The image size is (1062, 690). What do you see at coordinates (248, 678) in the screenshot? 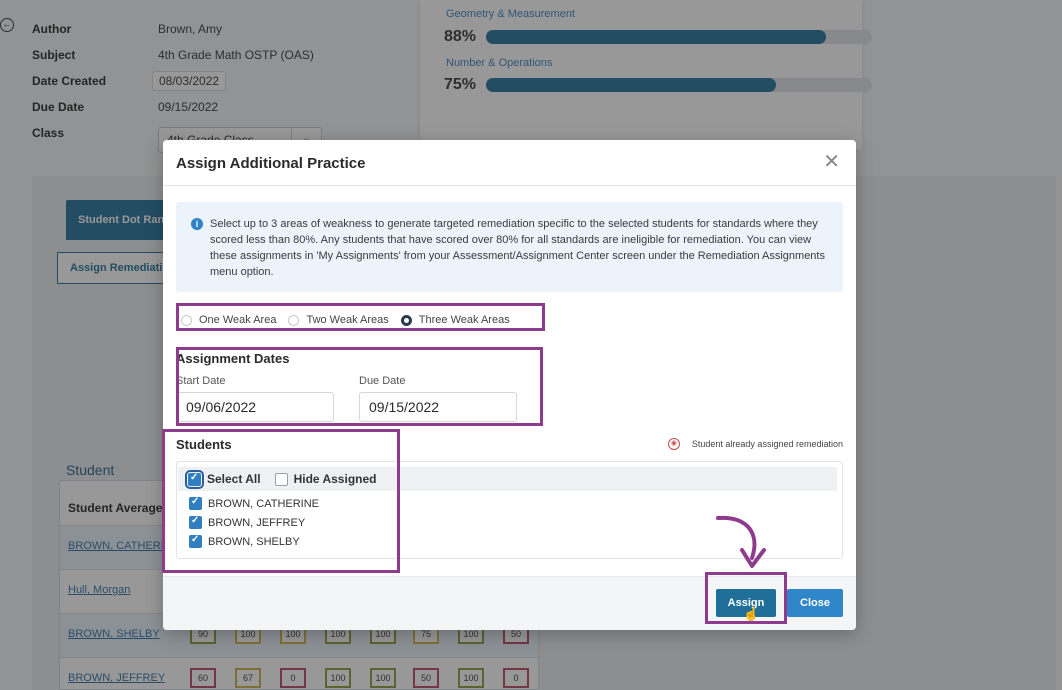
I see `score-cell: 67` at bounding box center [248, 678].